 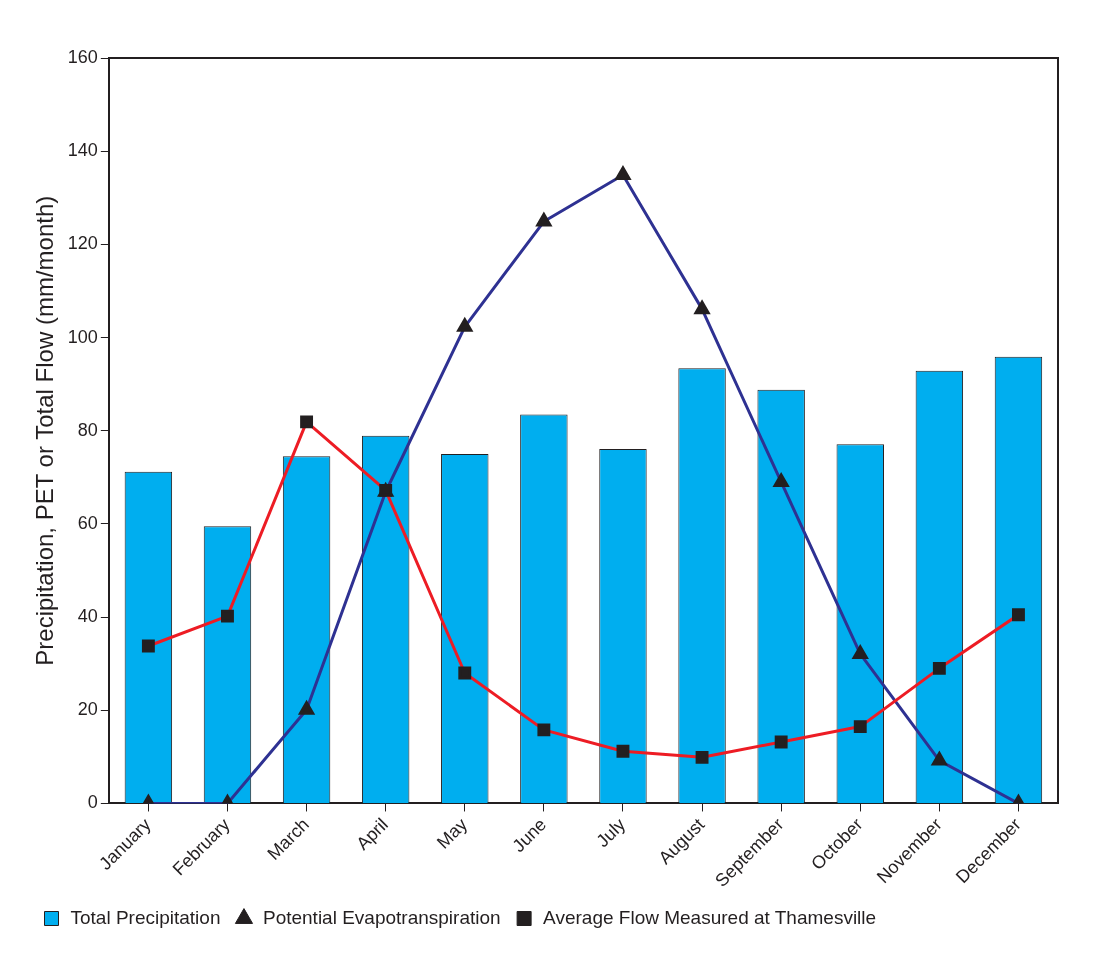 I want to click on x-tick-label: July, so click(x=611, y=833).